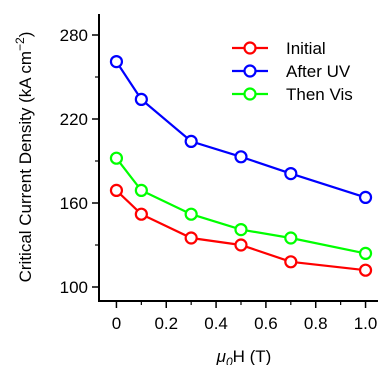 This screenshot has height=365, width=382. I want to click on y-tick-label: 100, so click(74, 287).